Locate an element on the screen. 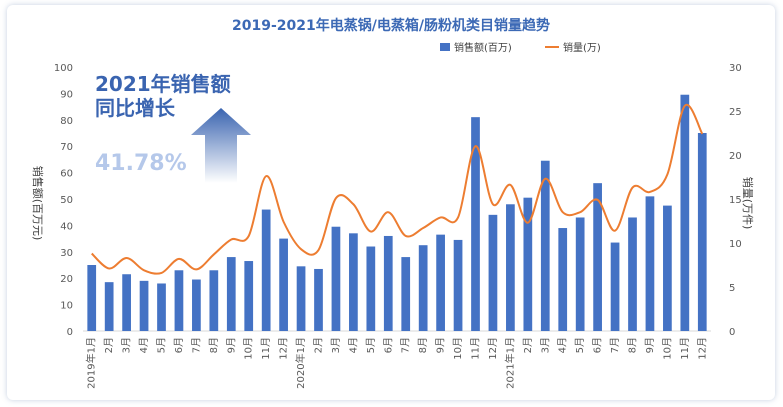  y-tick-label: 80 is located at coordinates (66, 121).